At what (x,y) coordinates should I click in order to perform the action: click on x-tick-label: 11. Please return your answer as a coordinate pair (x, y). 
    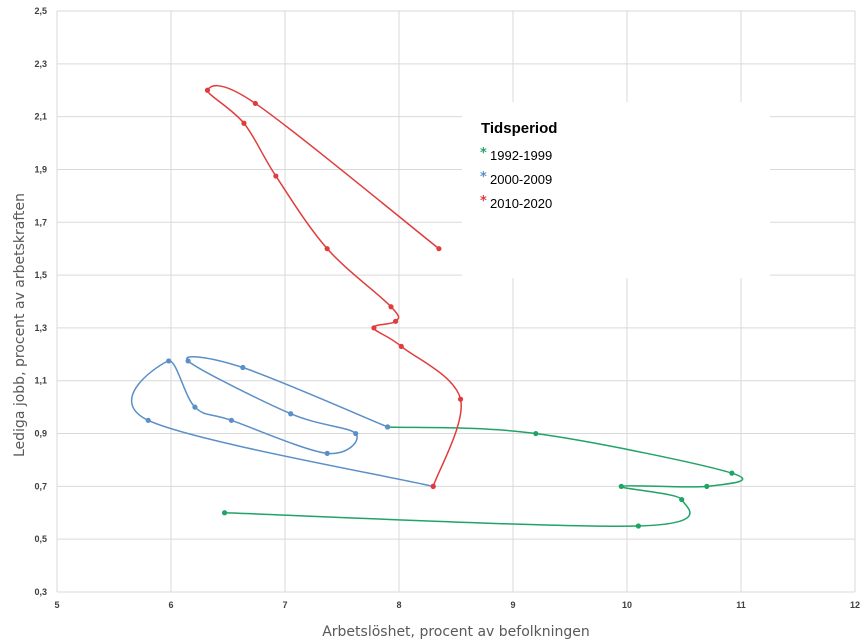
    Looking at the image, I should click on (741, 605).